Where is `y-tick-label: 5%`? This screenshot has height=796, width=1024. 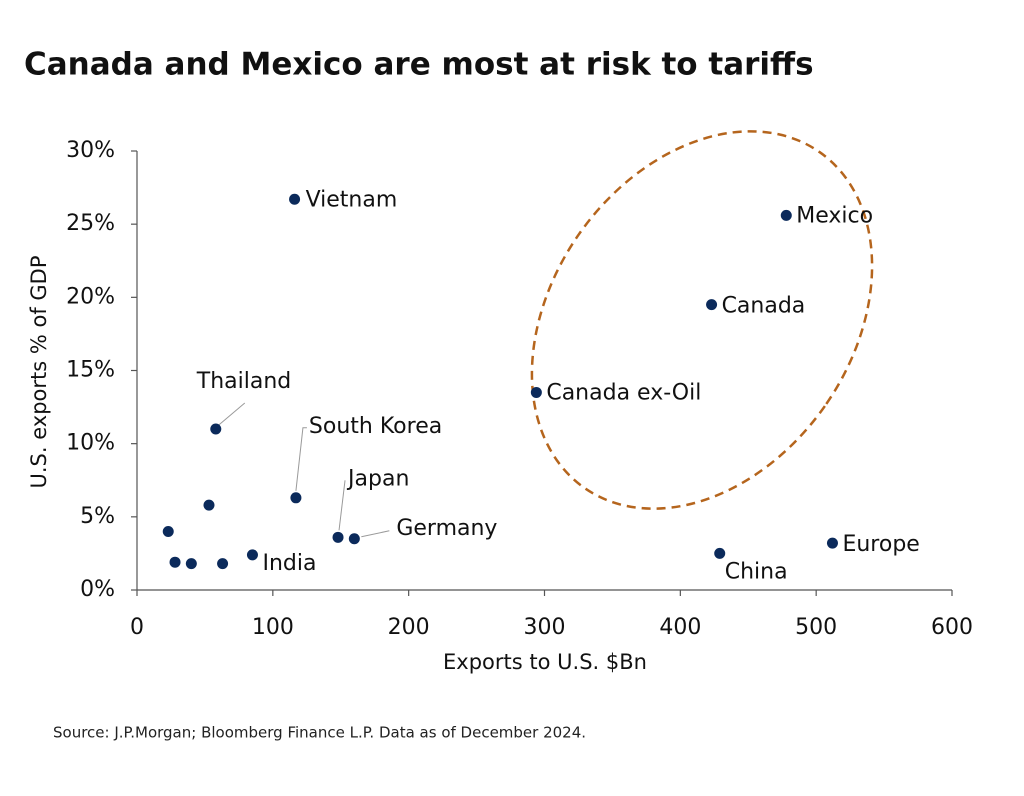
y-tick-label: 5% is located at coordinates (97, 516).